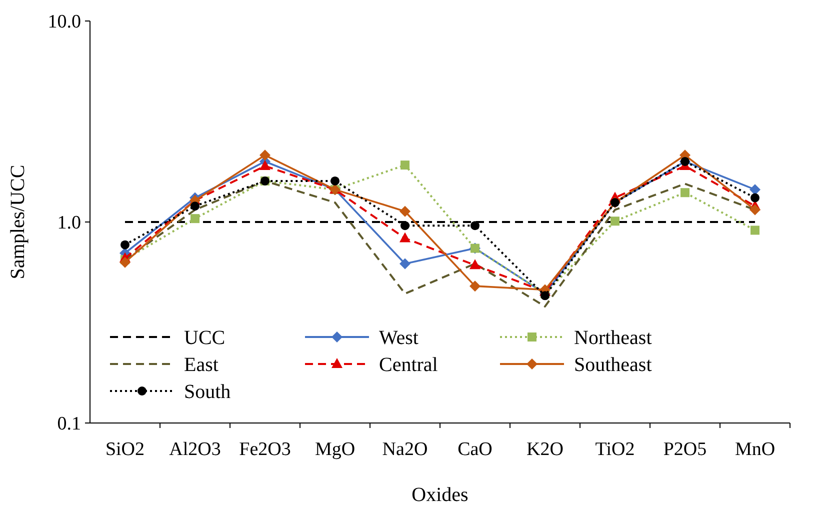 The height and width of the screenshot is (509, 817). Describe the element at coordinates (125, 449) in the screenshot. I see `x-tick-label: SiO2` at that location.